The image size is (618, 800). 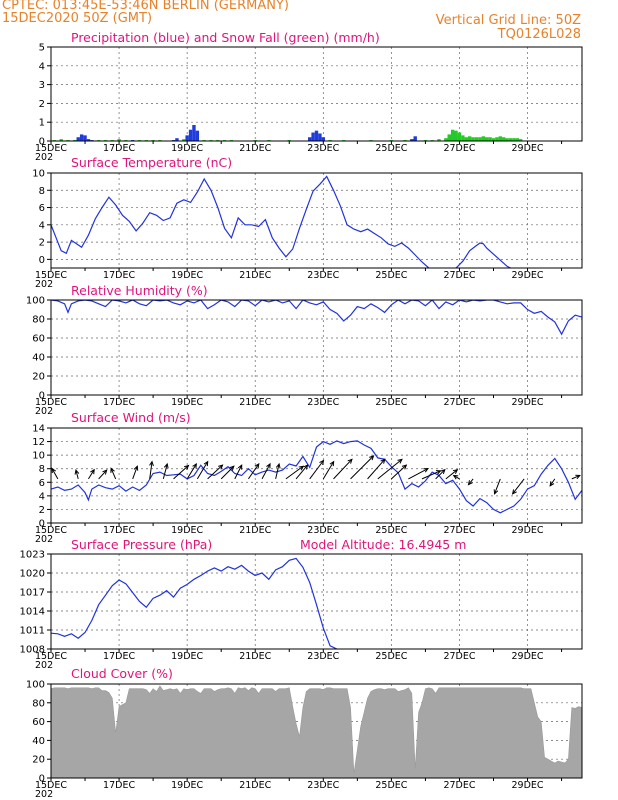 What do you see at coordinates (42, 483) in the screenshot?
I see `y-tick-label: 6` at bounding box center [42, 483].